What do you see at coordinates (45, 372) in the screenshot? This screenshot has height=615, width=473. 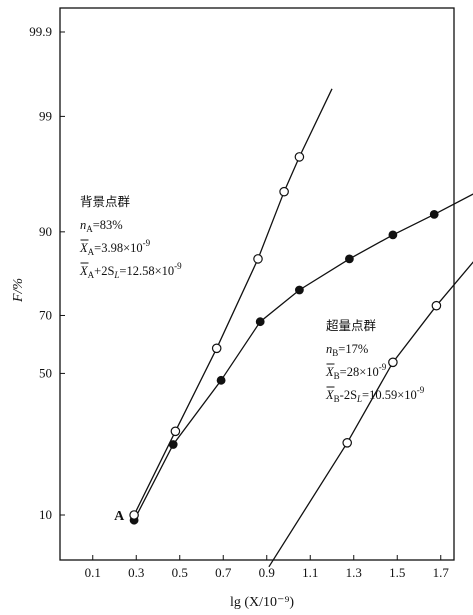 I see `y-tick-label: 50` at bounding box center [45, 372].